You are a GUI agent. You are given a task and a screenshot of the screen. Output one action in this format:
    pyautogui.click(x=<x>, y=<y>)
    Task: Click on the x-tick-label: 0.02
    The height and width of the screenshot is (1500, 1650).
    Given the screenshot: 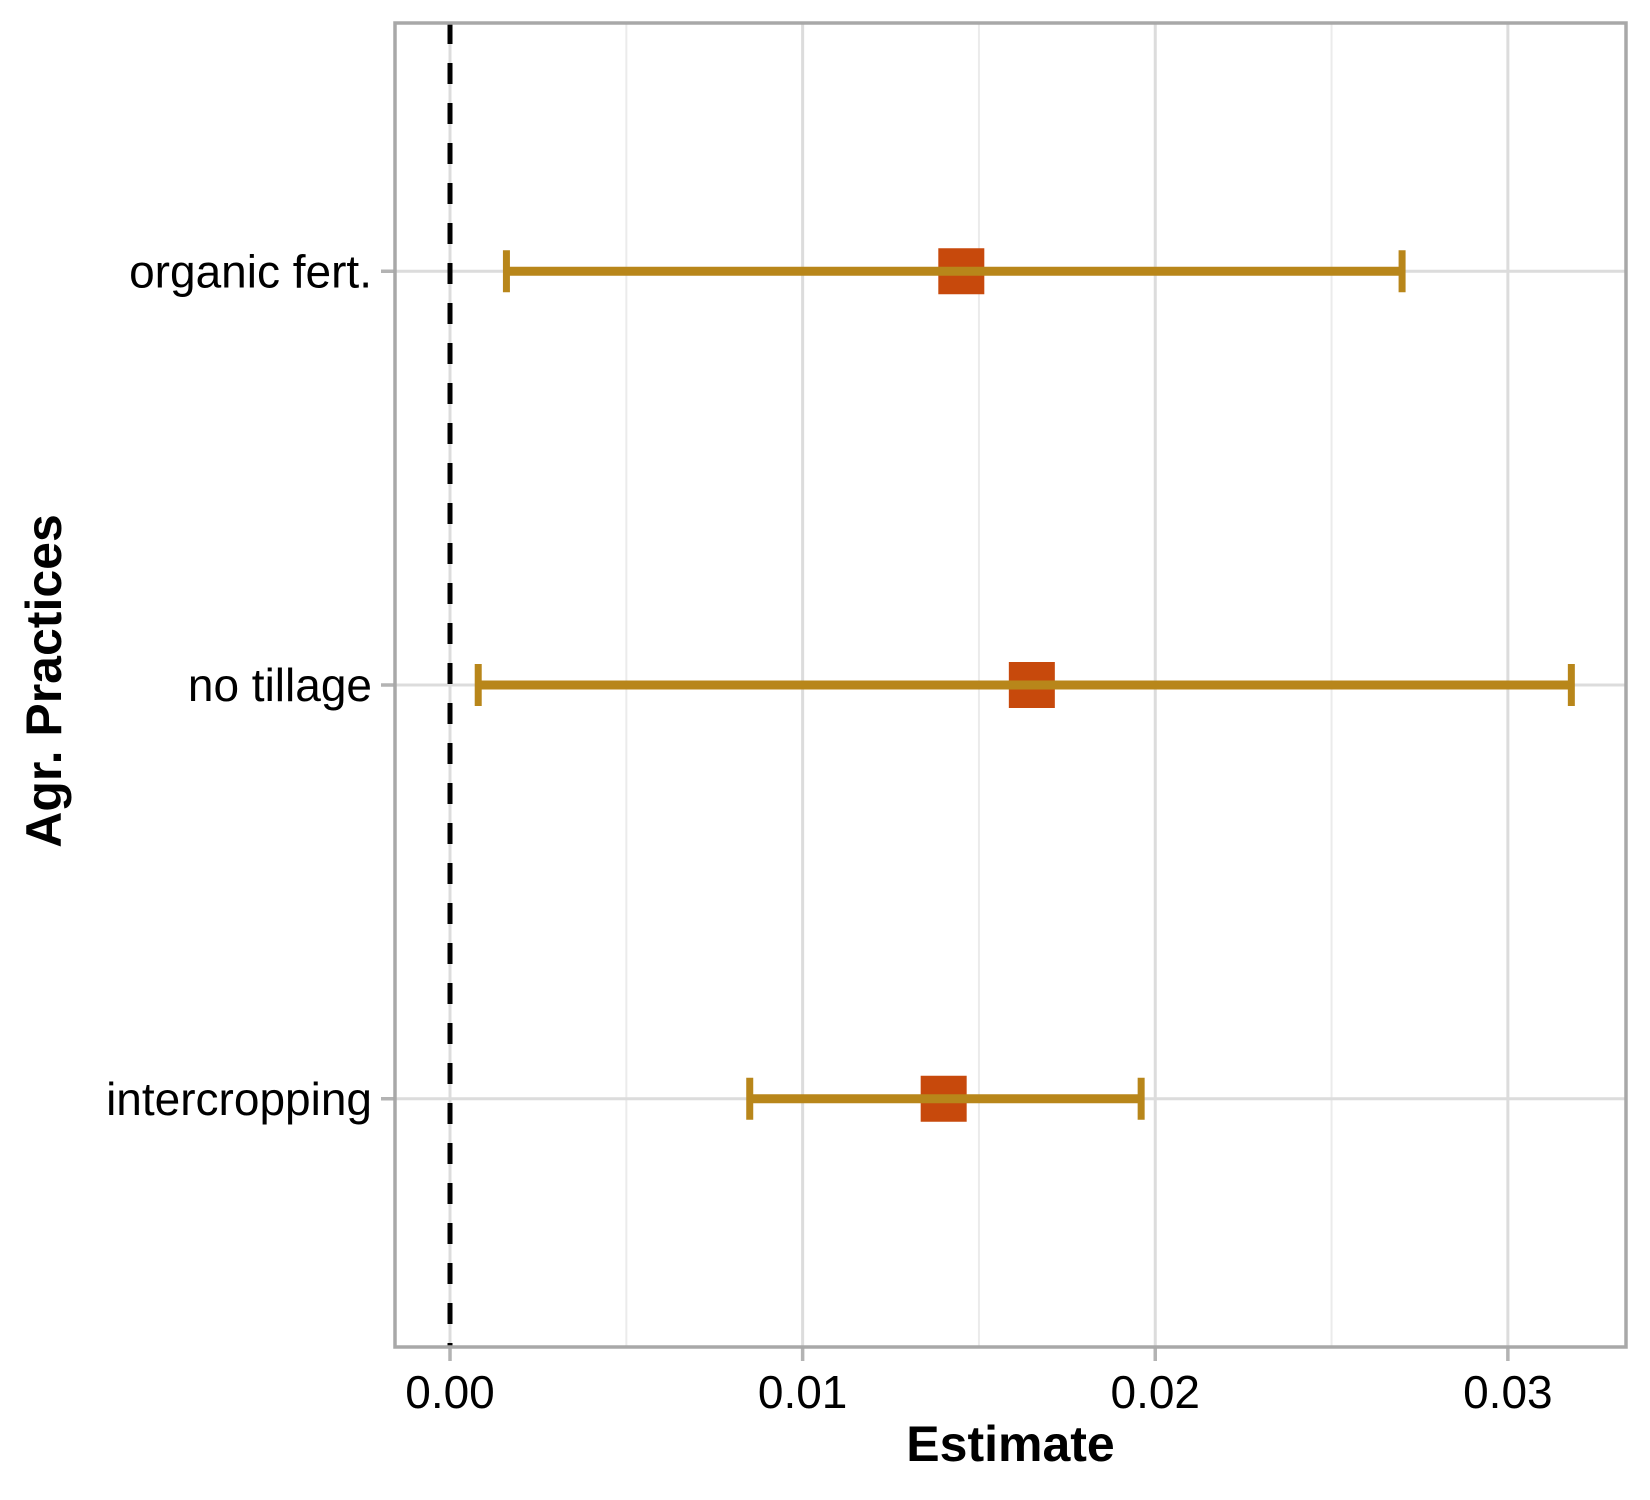 What is the action you would take?
    pyautogui.click(x=1155, y=1392)
    